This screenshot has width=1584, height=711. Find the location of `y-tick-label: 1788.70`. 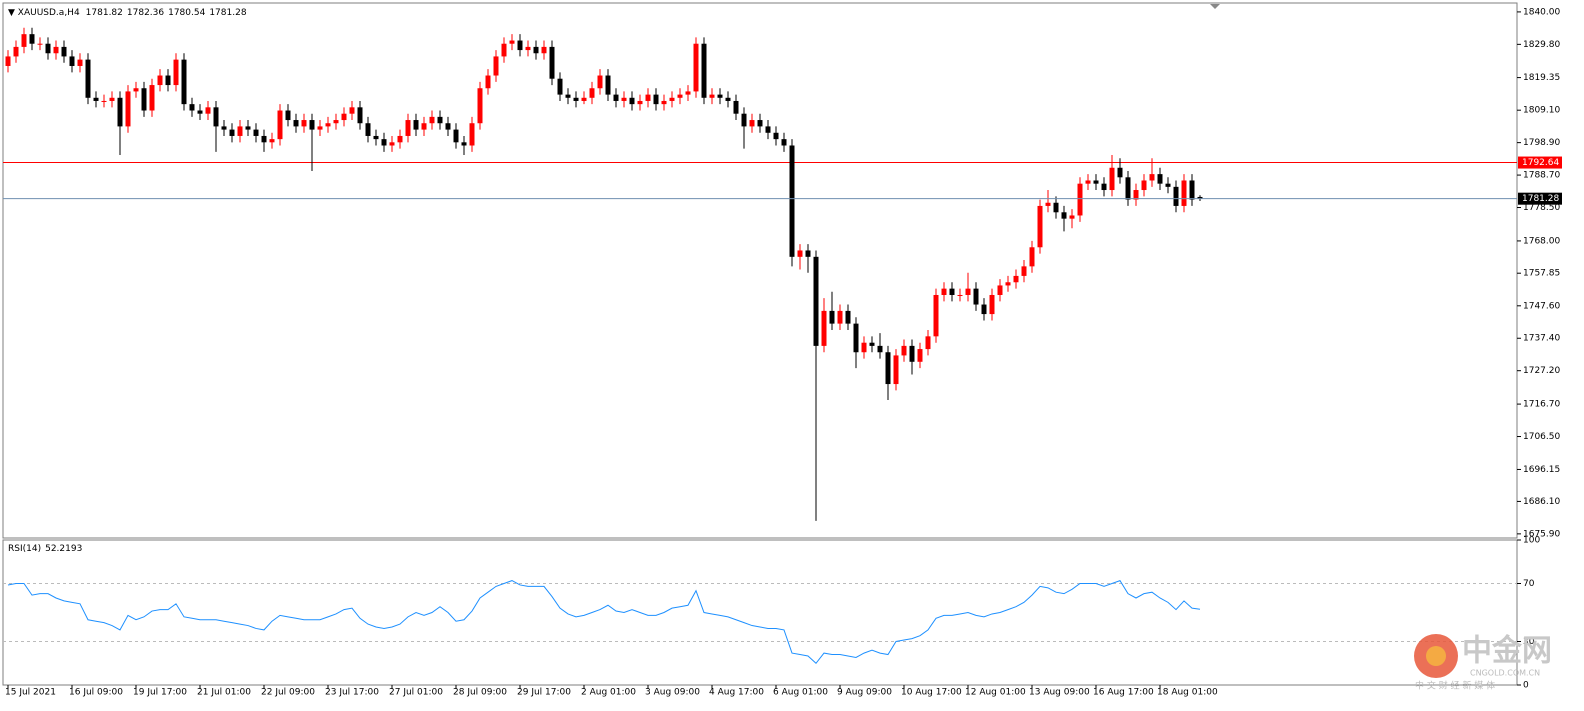

y-tick-label: 1788.70 is located at coordinates (1541, 176).